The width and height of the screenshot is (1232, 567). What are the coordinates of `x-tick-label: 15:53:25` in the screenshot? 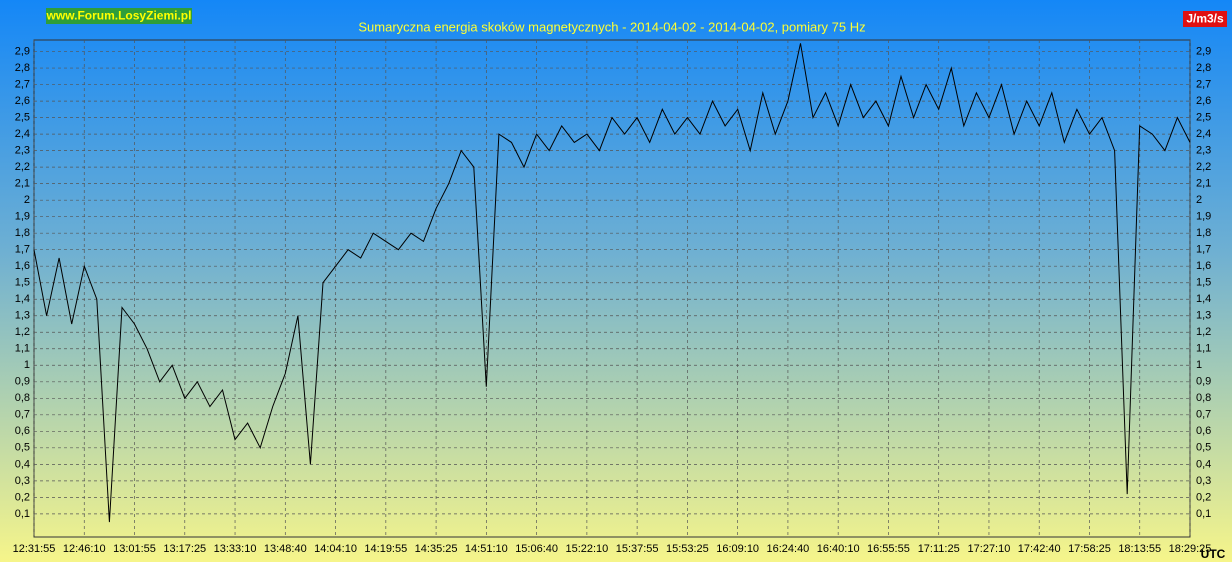 It's located at (687, 549).